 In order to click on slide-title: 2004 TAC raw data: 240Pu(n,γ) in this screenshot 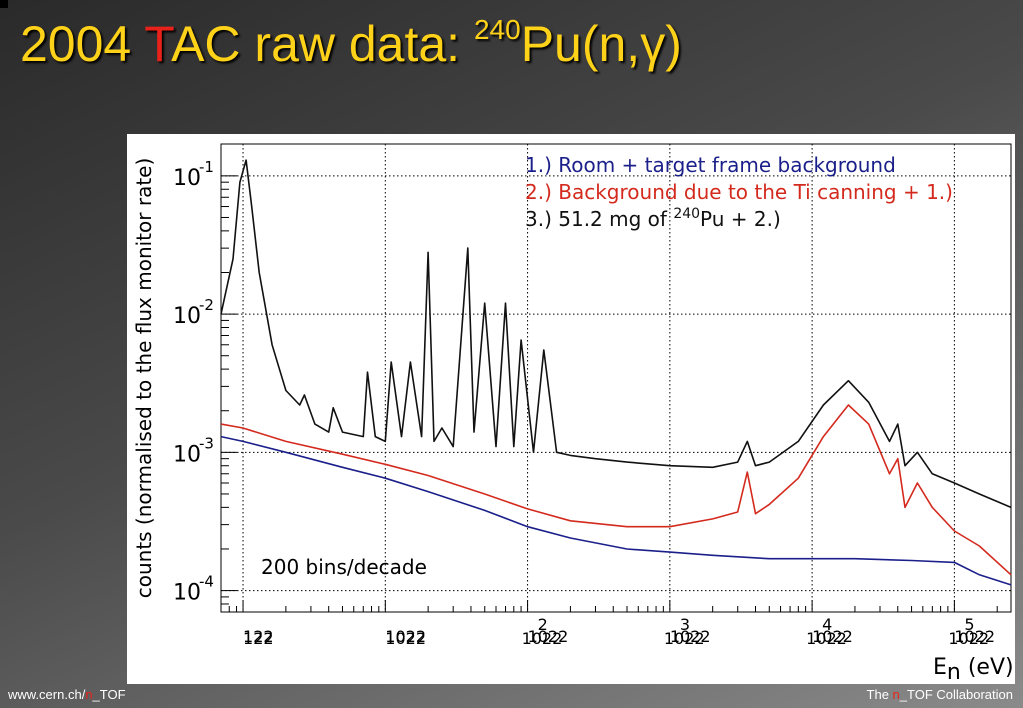, I will do `click(351, 43)`.